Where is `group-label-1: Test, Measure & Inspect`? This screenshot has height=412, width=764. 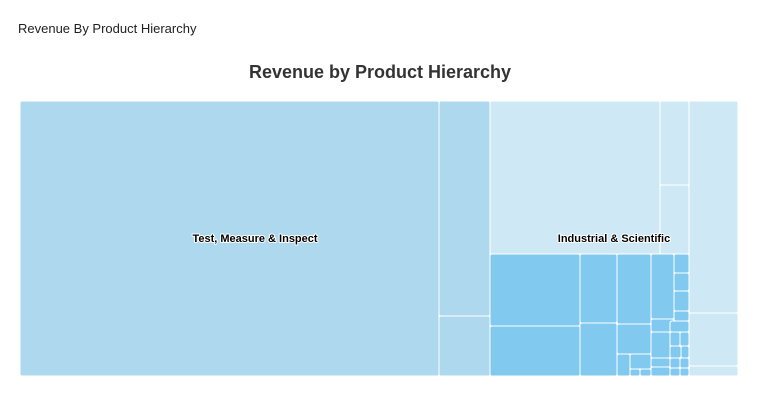 group-label-1: Test, Measure & Inspect is located at coordinates (254, 239).